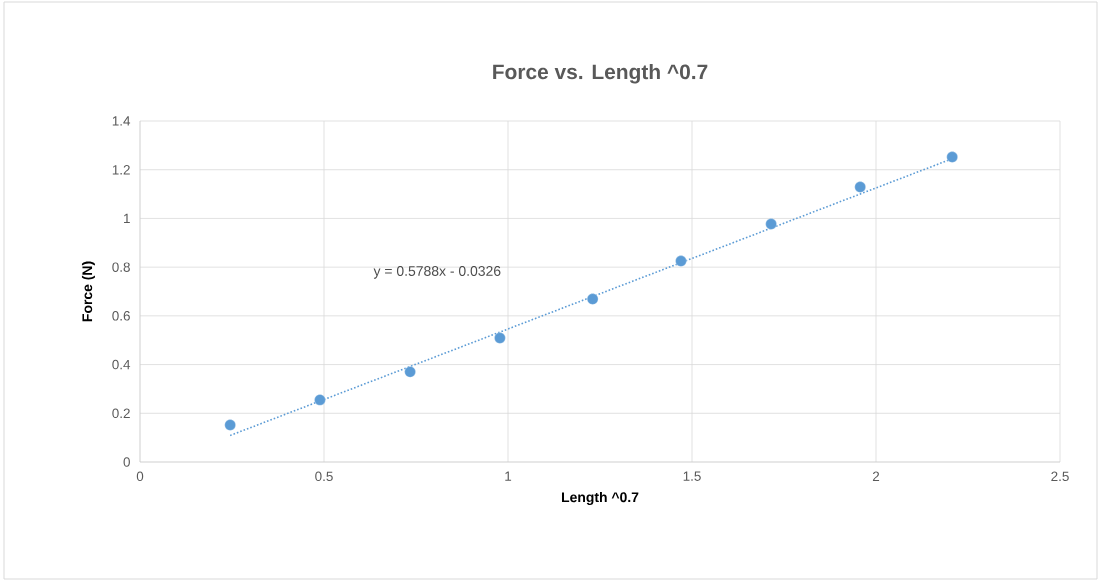 The width and height of the screenshot is (1099, 581). Describe the element at coordinates (692, 476) in the screenshot. I see `x-tick-label: 1.5` at that location.